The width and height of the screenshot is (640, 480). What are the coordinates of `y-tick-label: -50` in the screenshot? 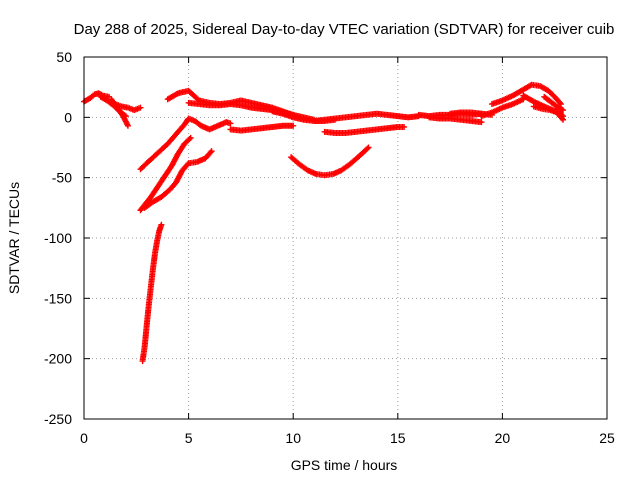 It's located at (62, 178).